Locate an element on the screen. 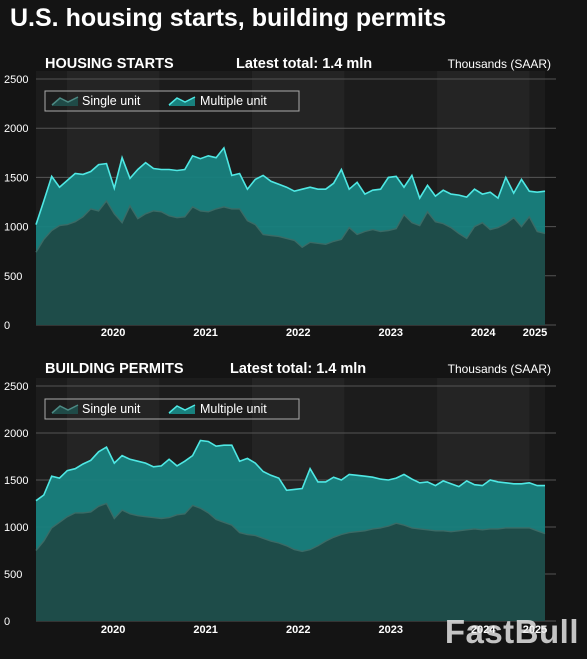 The width and height of the screenshot is (587, 659). chart-title: HOUSING STARTS is located at coordinates (109, 64).